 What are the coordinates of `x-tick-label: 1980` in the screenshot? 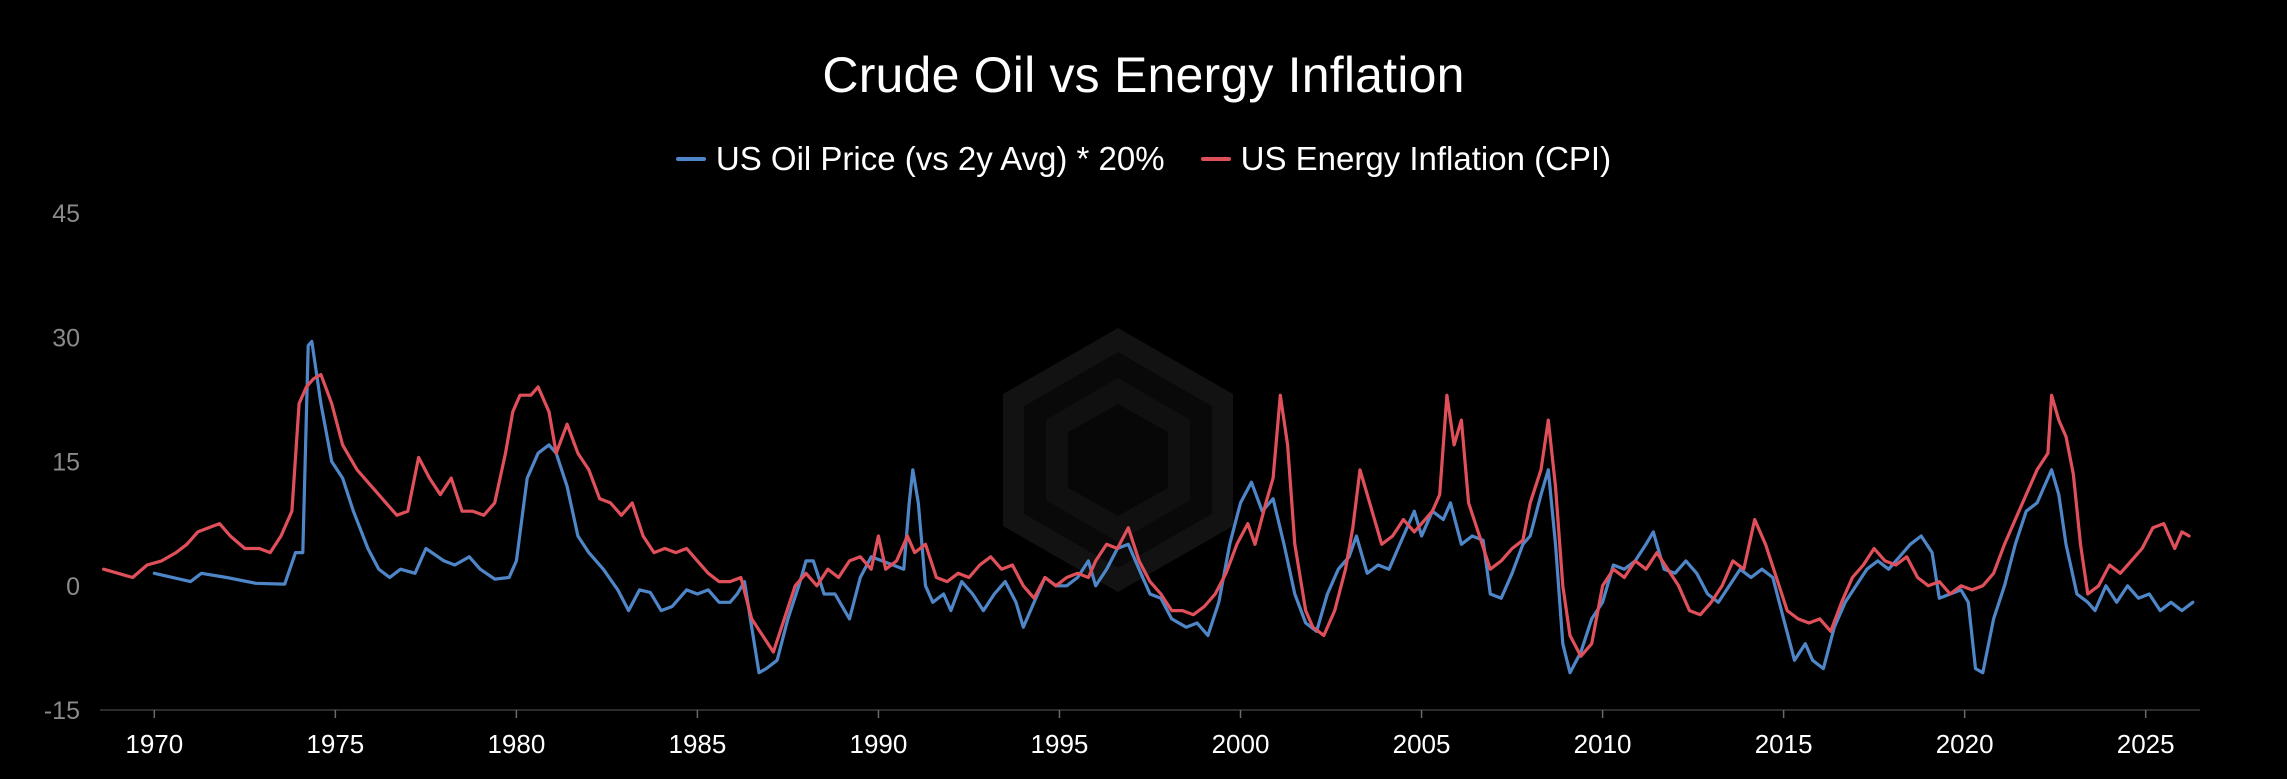 It's located at (516, 744).